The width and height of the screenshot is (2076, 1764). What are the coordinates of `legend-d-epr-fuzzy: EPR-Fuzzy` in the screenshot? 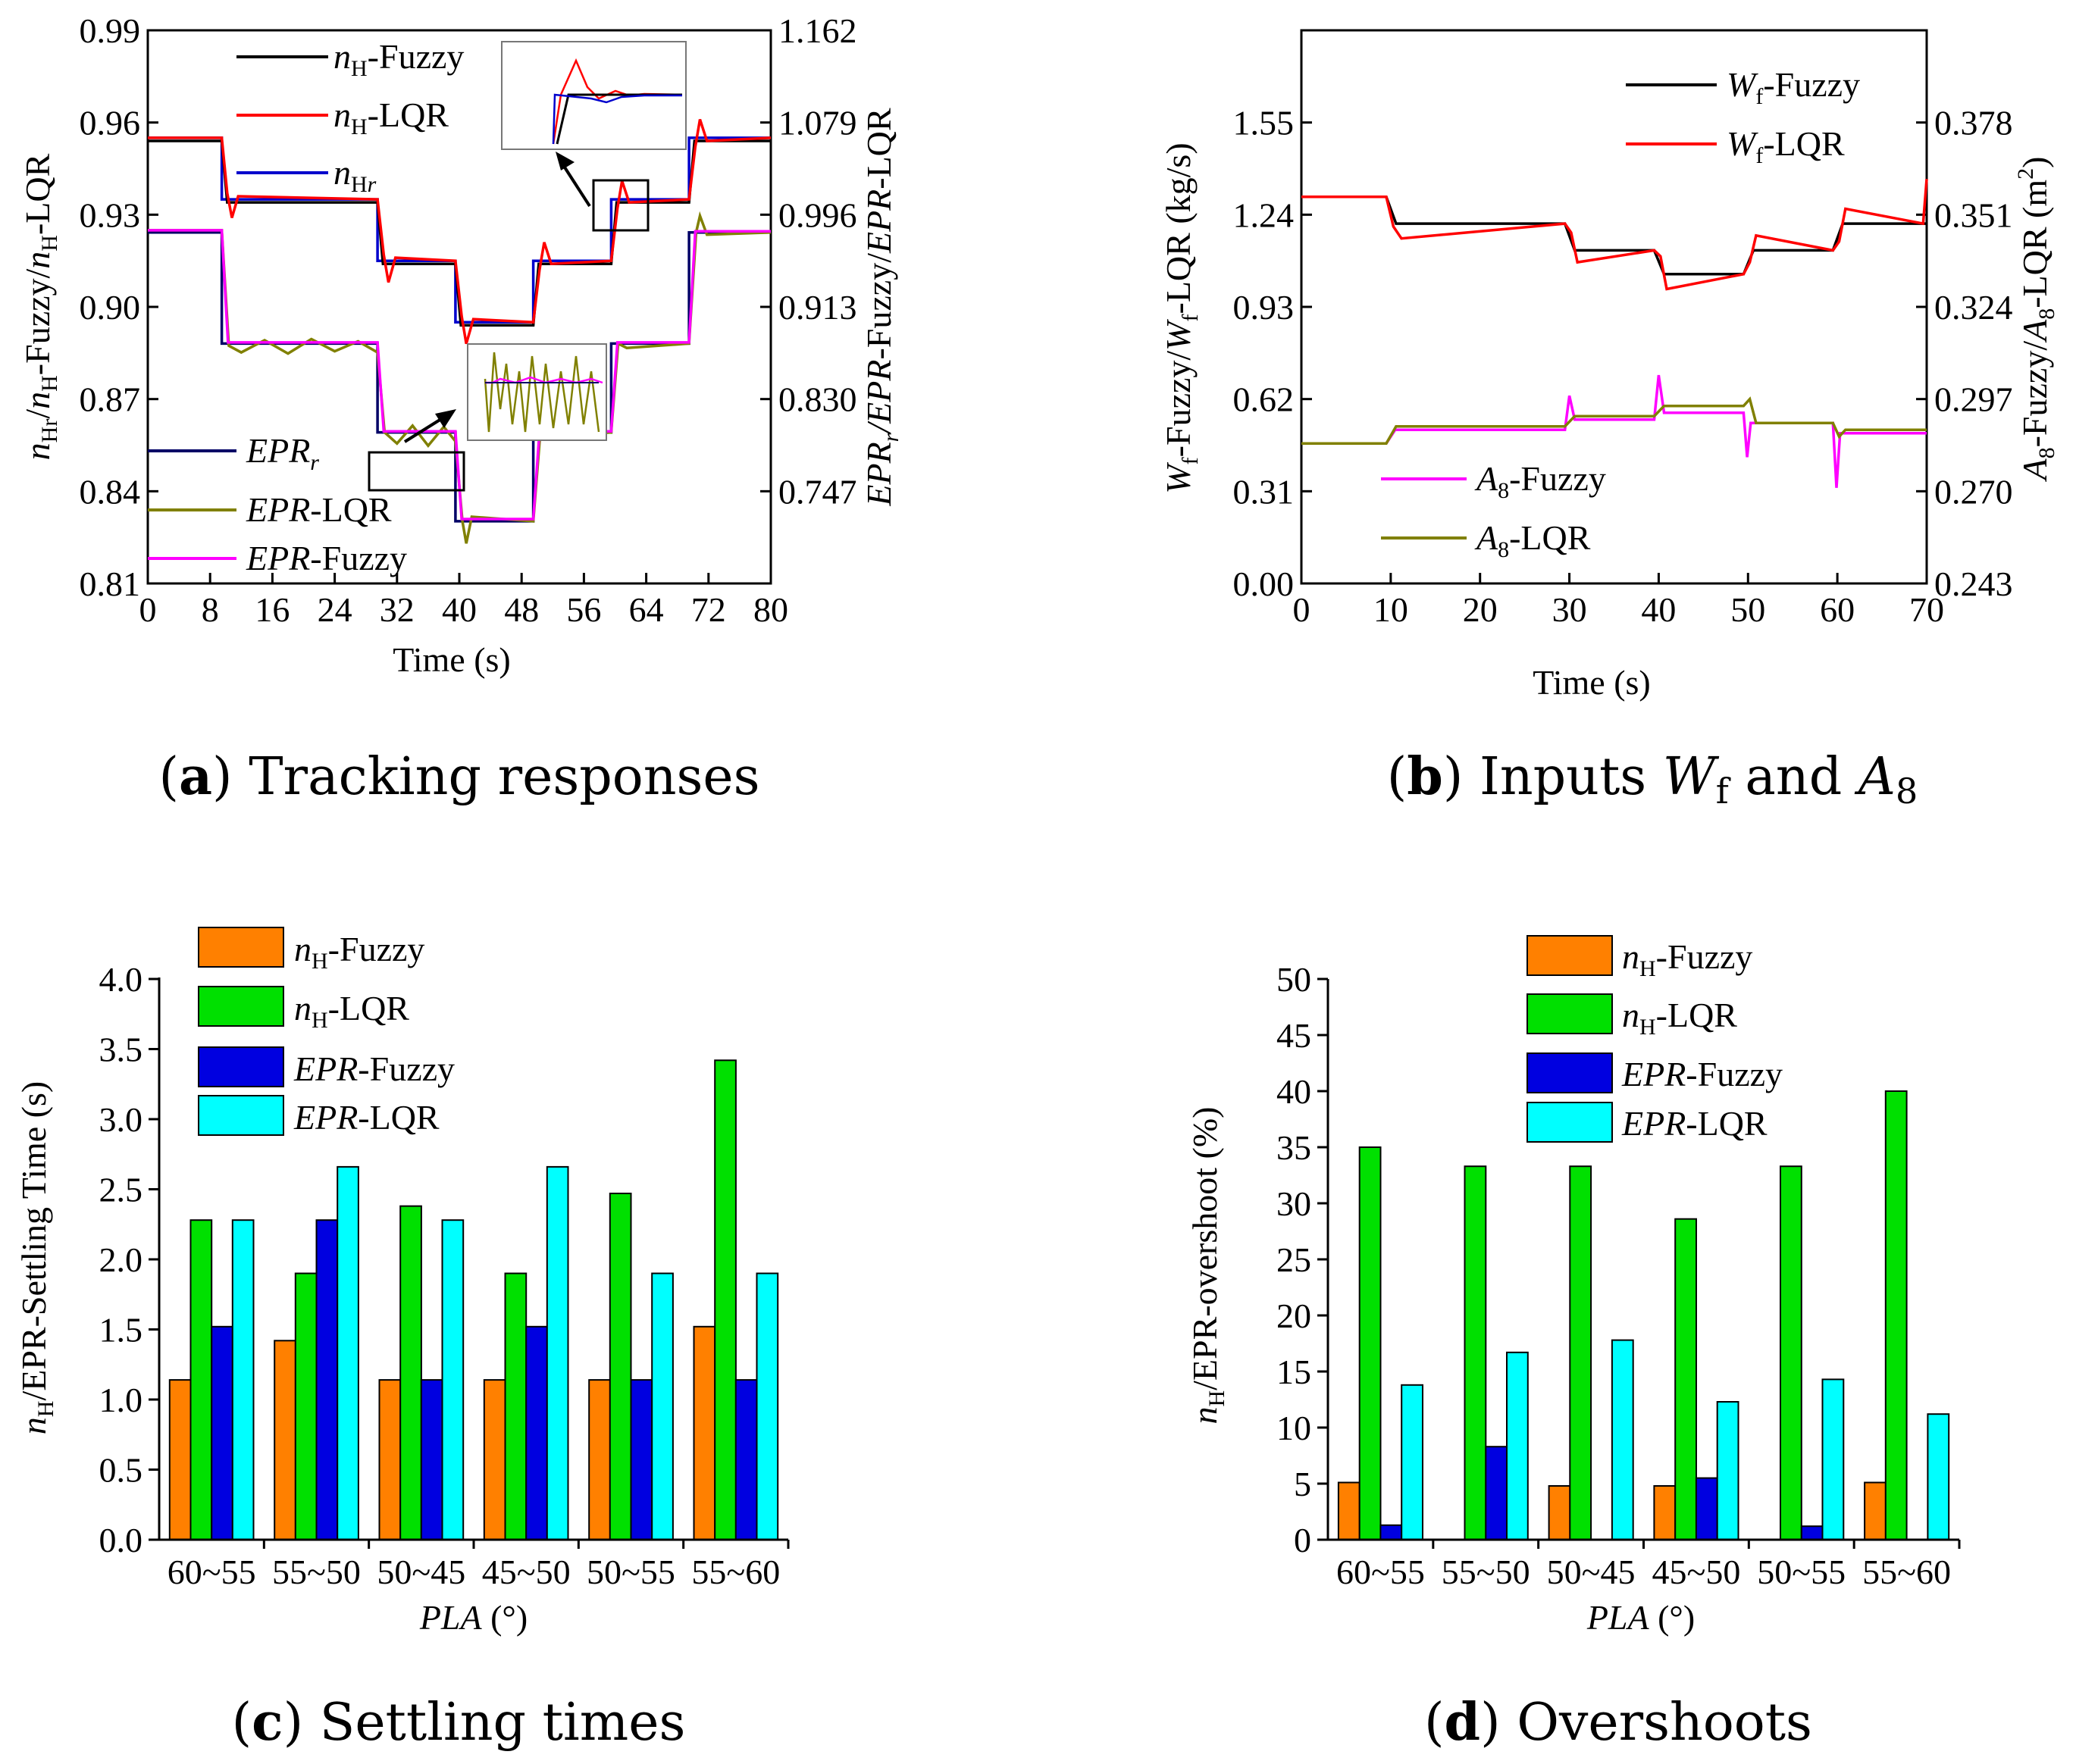 It's located at (1702, 1074).